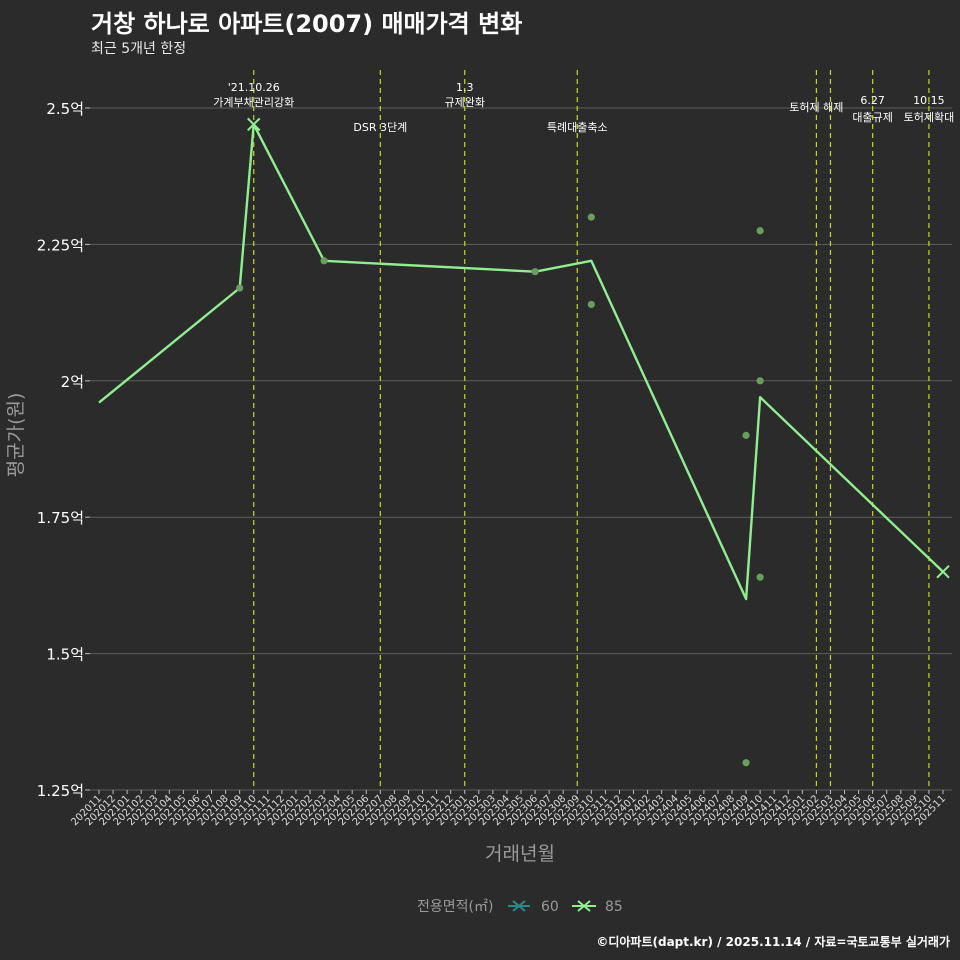 This screenshot has height=960, width=960. What do you see at coordinates (380, 127) in the screenshot?
I see `event-label: DSR 3단계` at bounding box center [380, 127].